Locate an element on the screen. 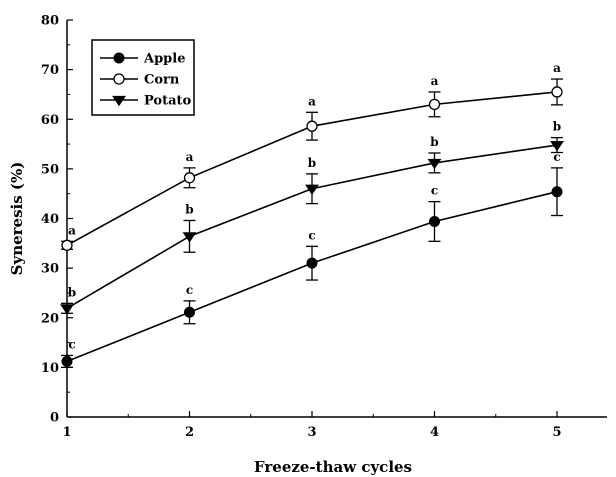 The height and width of the screenshot is (477, 616). legend-box is located at coordinates (143, 77).